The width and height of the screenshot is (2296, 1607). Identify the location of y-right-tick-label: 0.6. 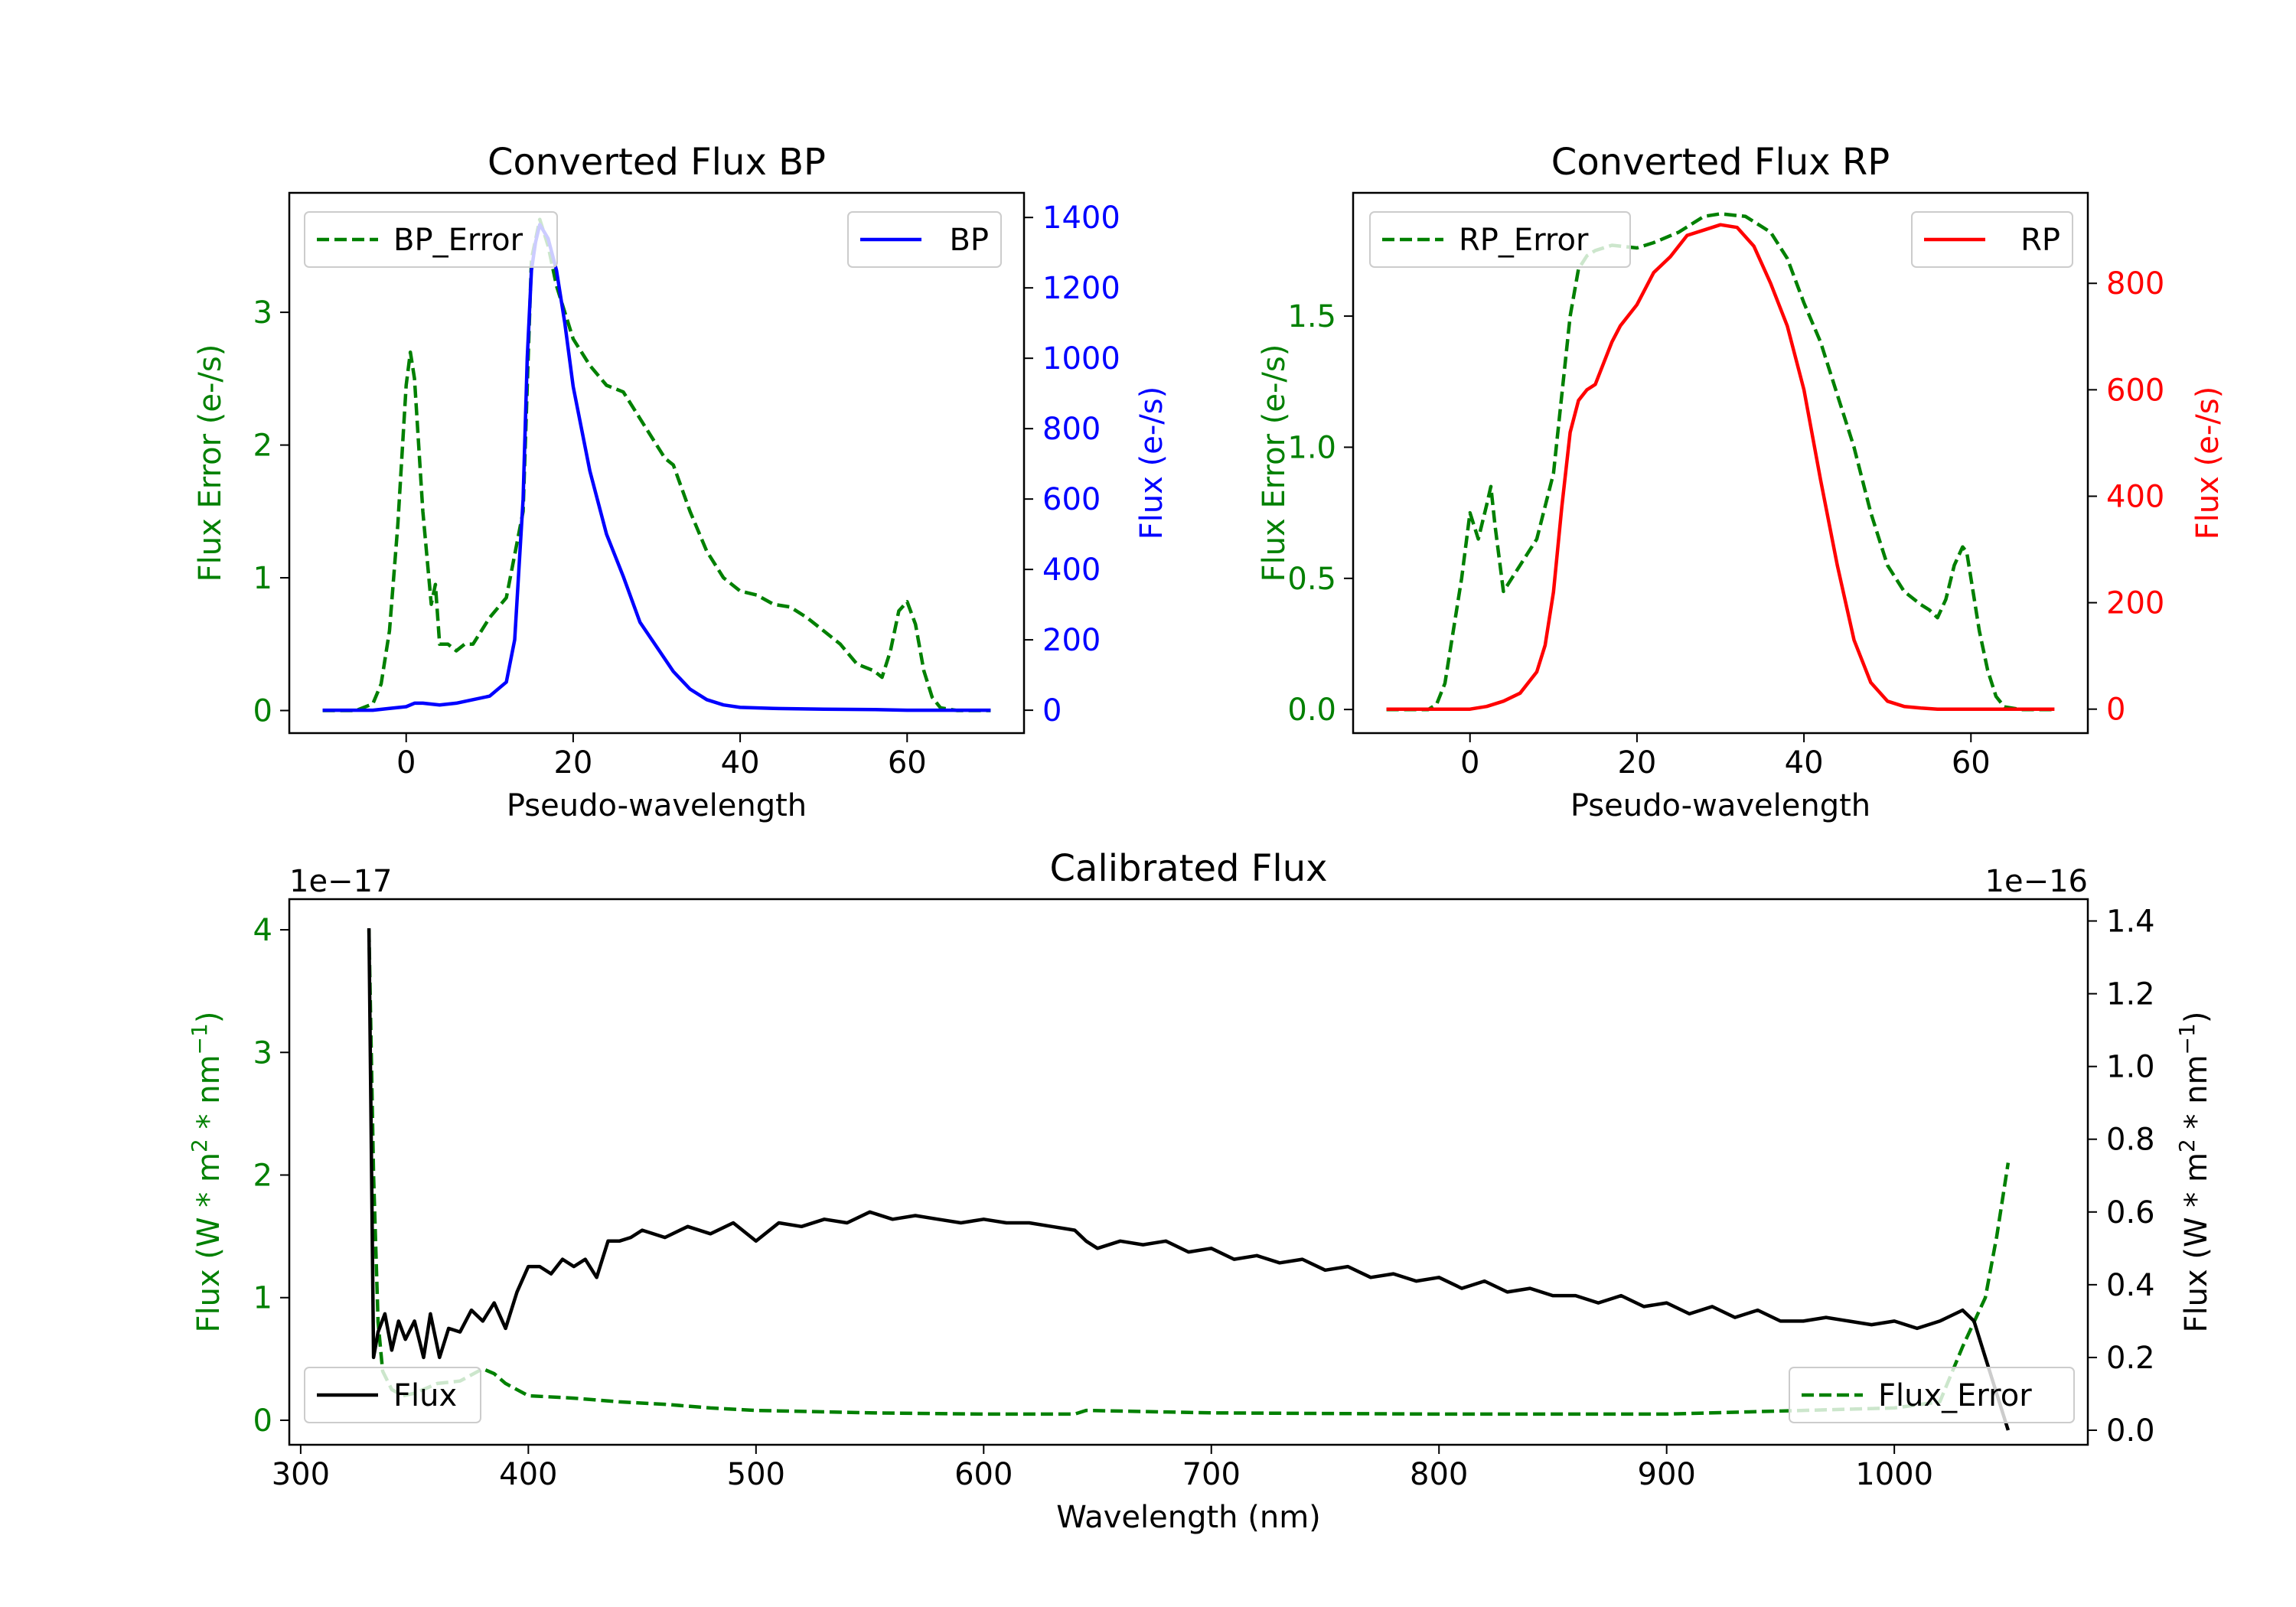
(2130, 1213).